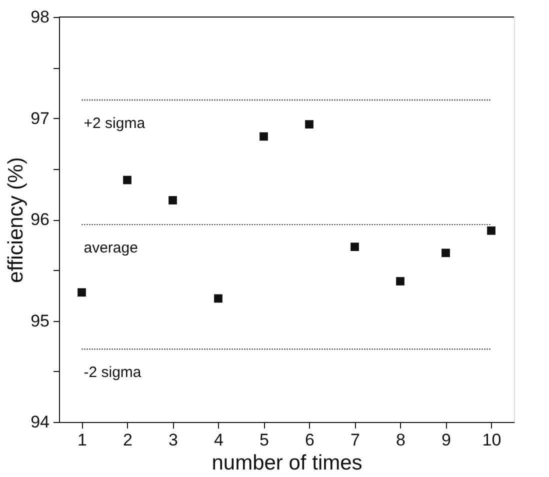  I want to click on x-axis-title: number of times, so click(287, 463).